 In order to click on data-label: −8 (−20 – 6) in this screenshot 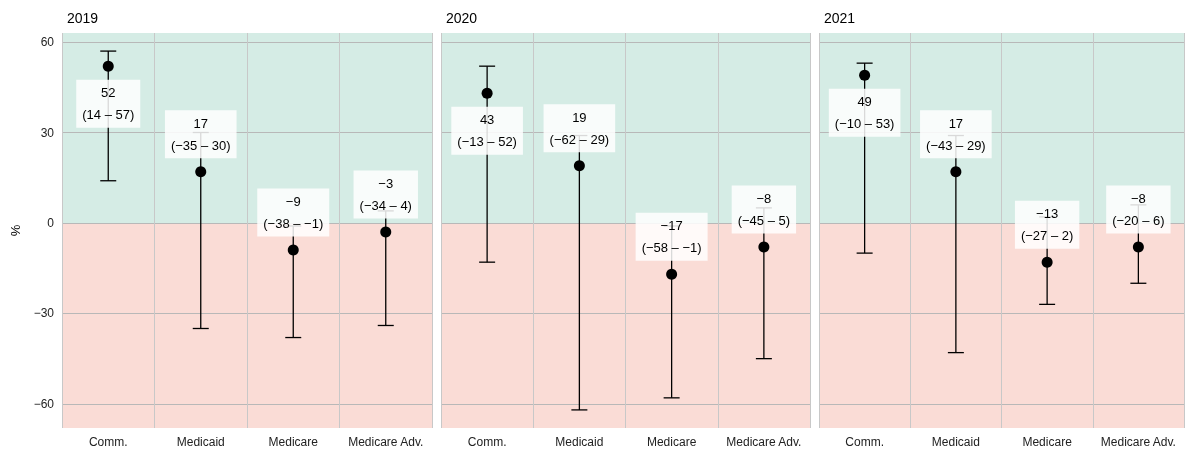, I will do `click(1138, 210)`.